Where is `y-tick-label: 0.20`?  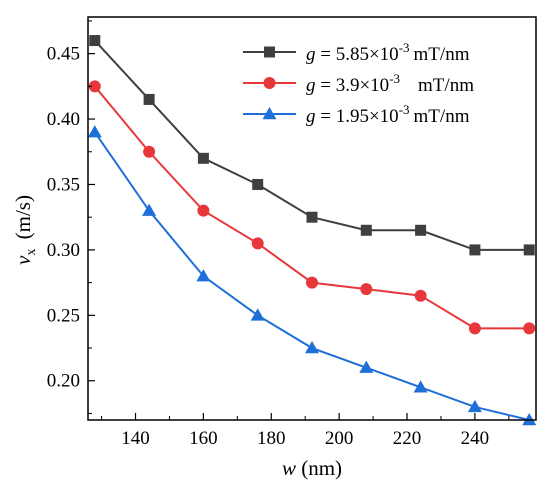 y-tick-label: 0.20 is located at coordinates (63, 381).